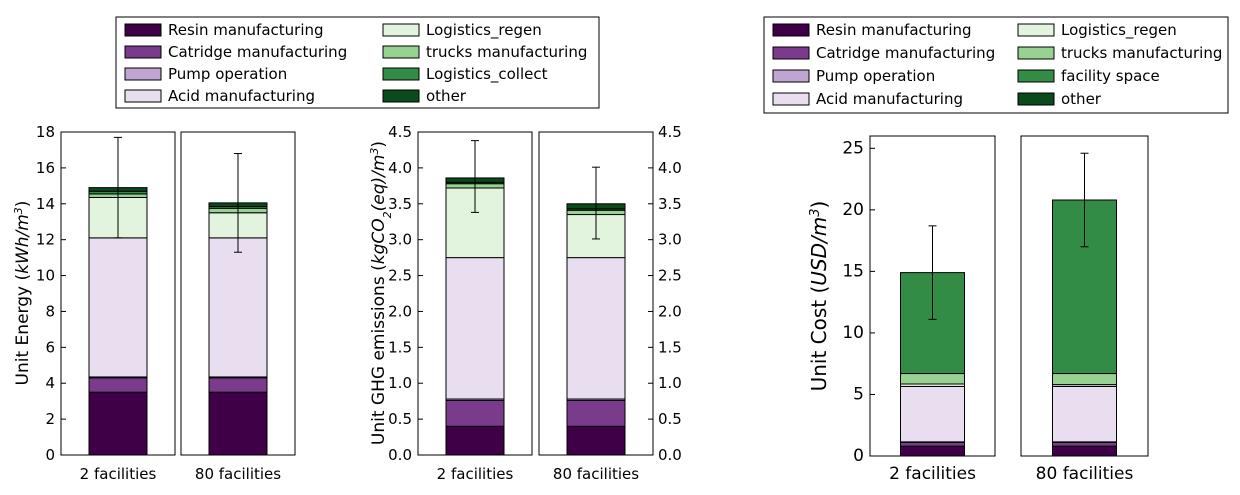 The height and width of the screenshot is (495, 1240). Describe the element at coordinates (819, 296) in the screenshot. I see `y-axis-label: Unit Cost (USD/m3)` at that location.